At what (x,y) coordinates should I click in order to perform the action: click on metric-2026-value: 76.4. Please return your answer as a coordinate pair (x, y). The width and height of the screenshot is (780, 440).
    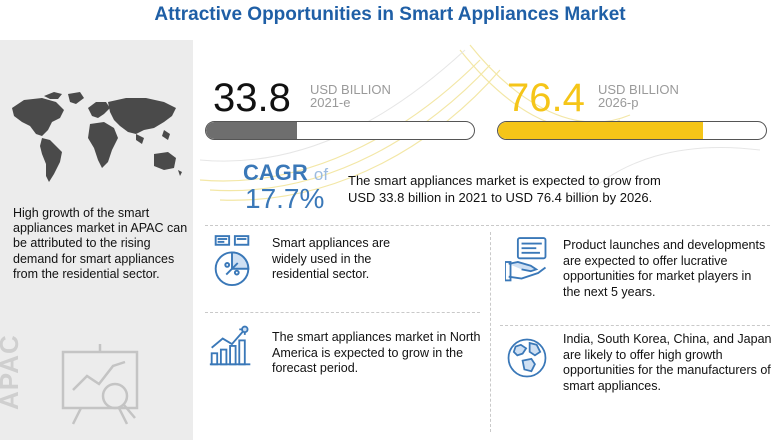
    Looking at the image, I should click on (546, 98).